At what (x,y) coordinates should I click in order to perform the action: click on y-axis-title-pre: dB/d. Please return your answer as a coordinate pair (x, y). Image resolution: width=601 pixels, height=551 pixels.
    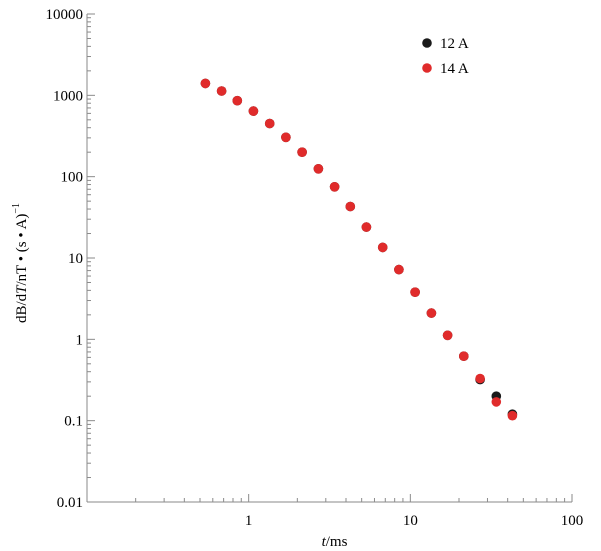
    Looking at the image, I should click on (22, 308).